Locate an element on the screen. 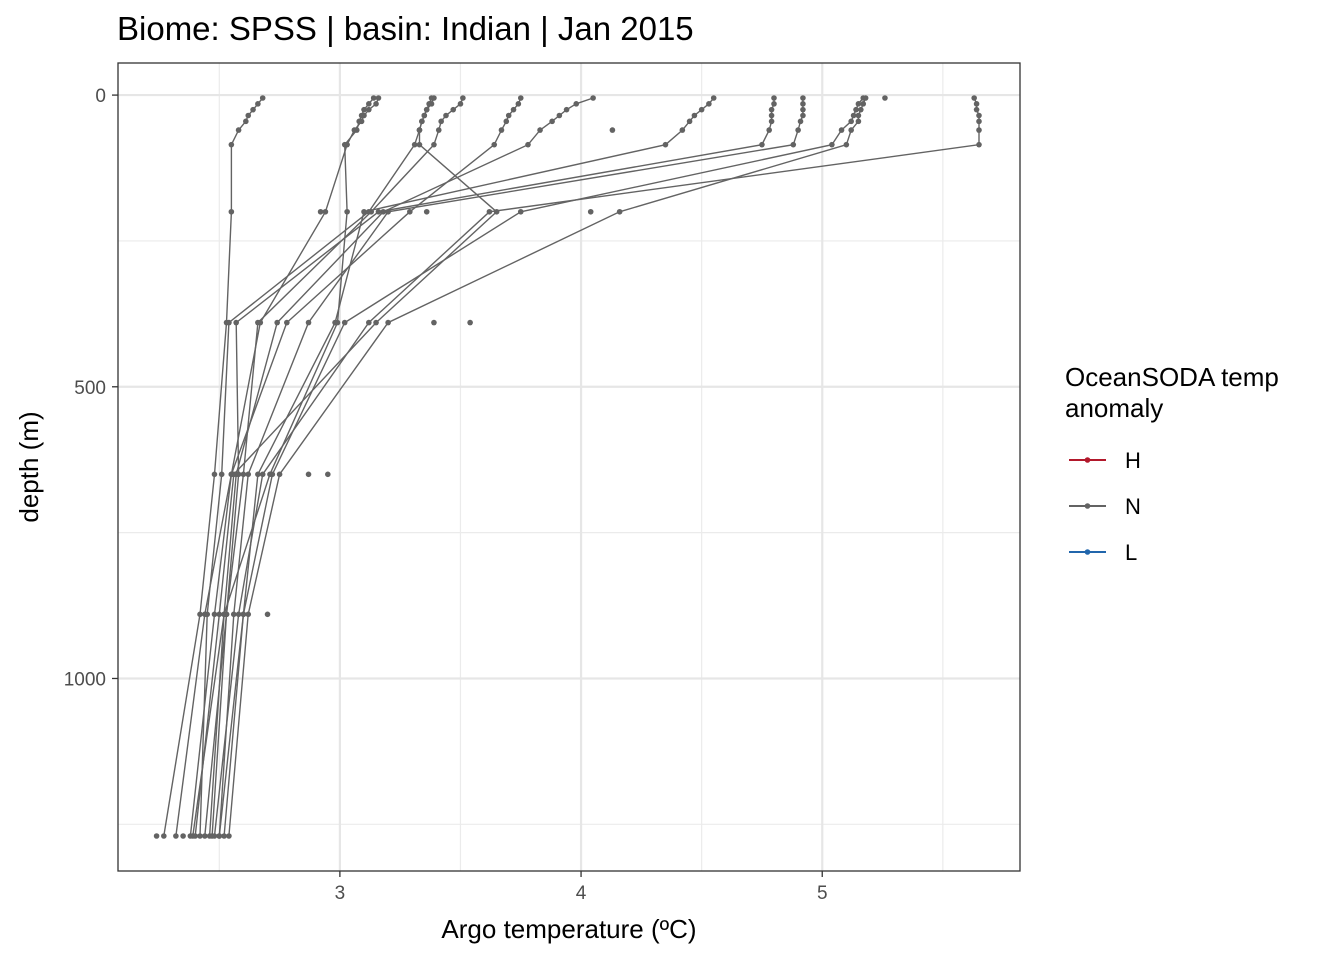 Image resolution: width=1344 pixels, height=960 pixels. legend-title-line-2: anomaly is located at coordinates (1114, 408).